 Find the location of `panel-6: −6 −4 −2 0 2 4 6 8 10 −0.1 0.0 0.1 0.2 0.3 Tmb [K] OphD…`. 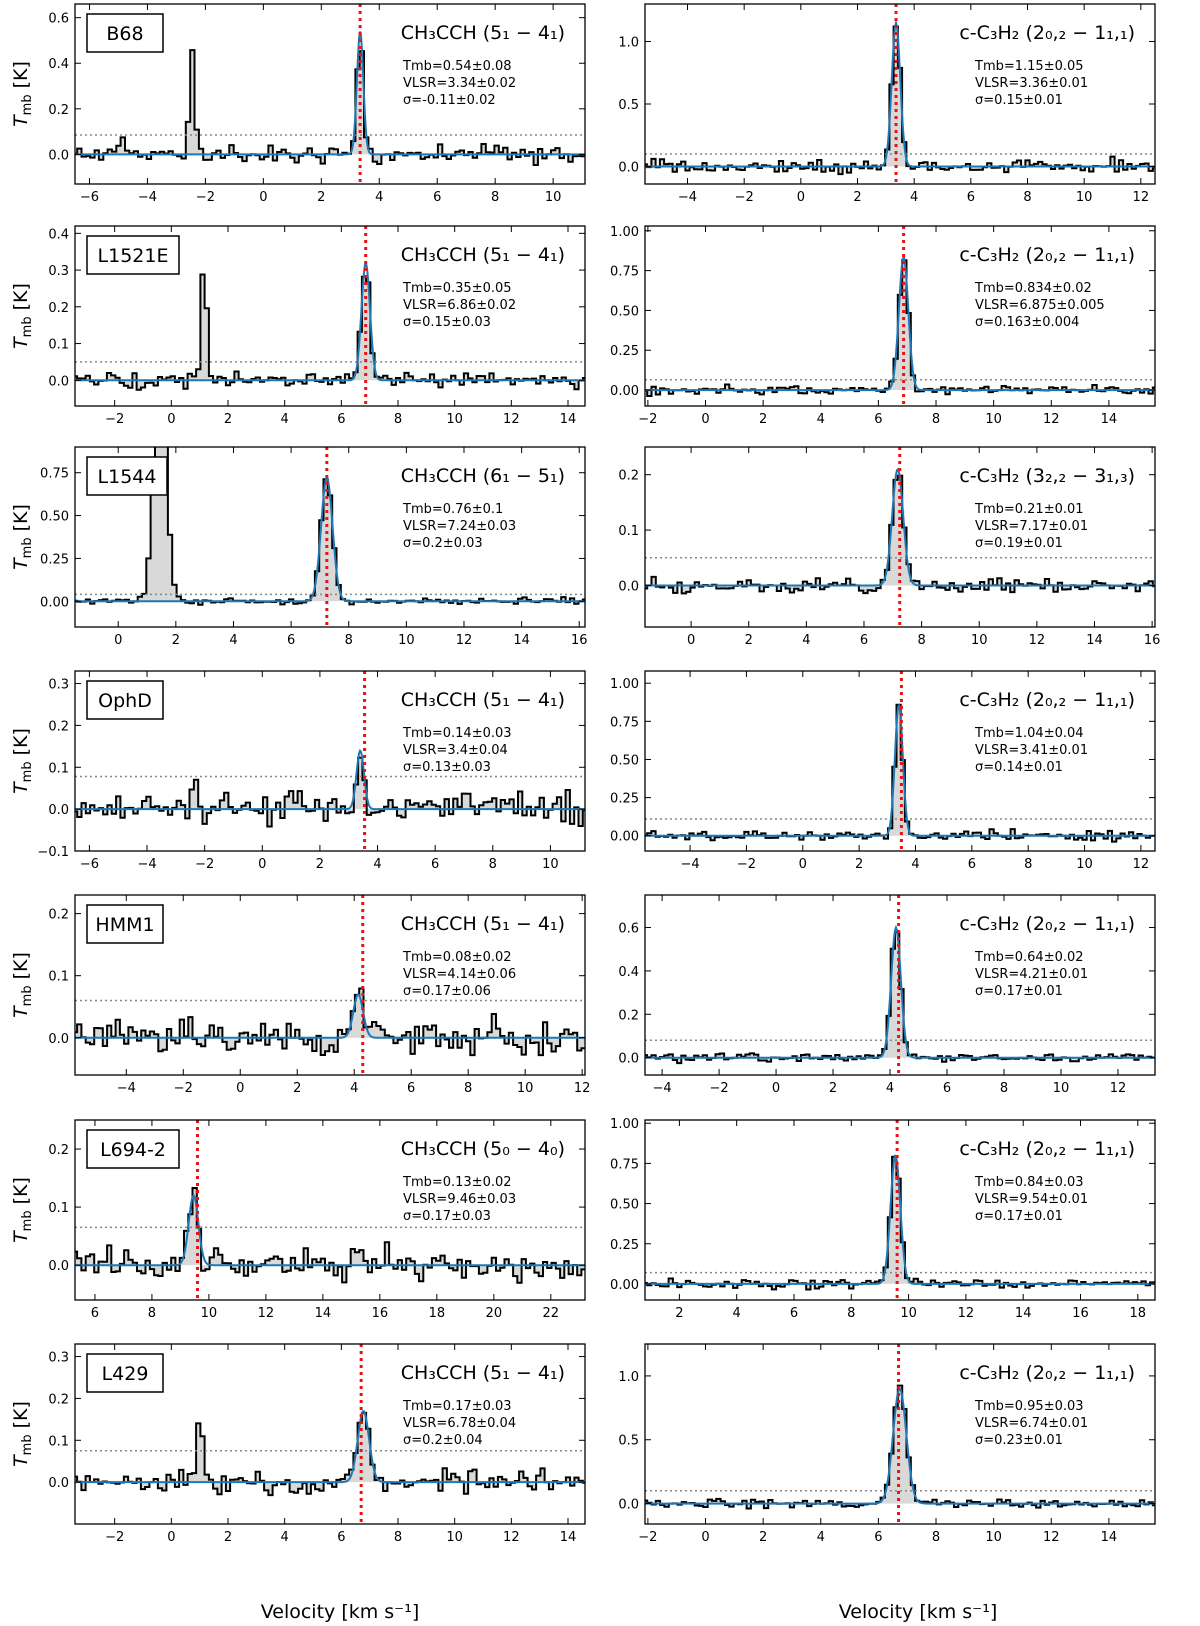

panel-6: −6 −4 −2 0 2 4 6 8 10 −0.1 0.0 0.1 0.2 0.3 Tmb [K] OphD… is located at coordinates (298, 771).